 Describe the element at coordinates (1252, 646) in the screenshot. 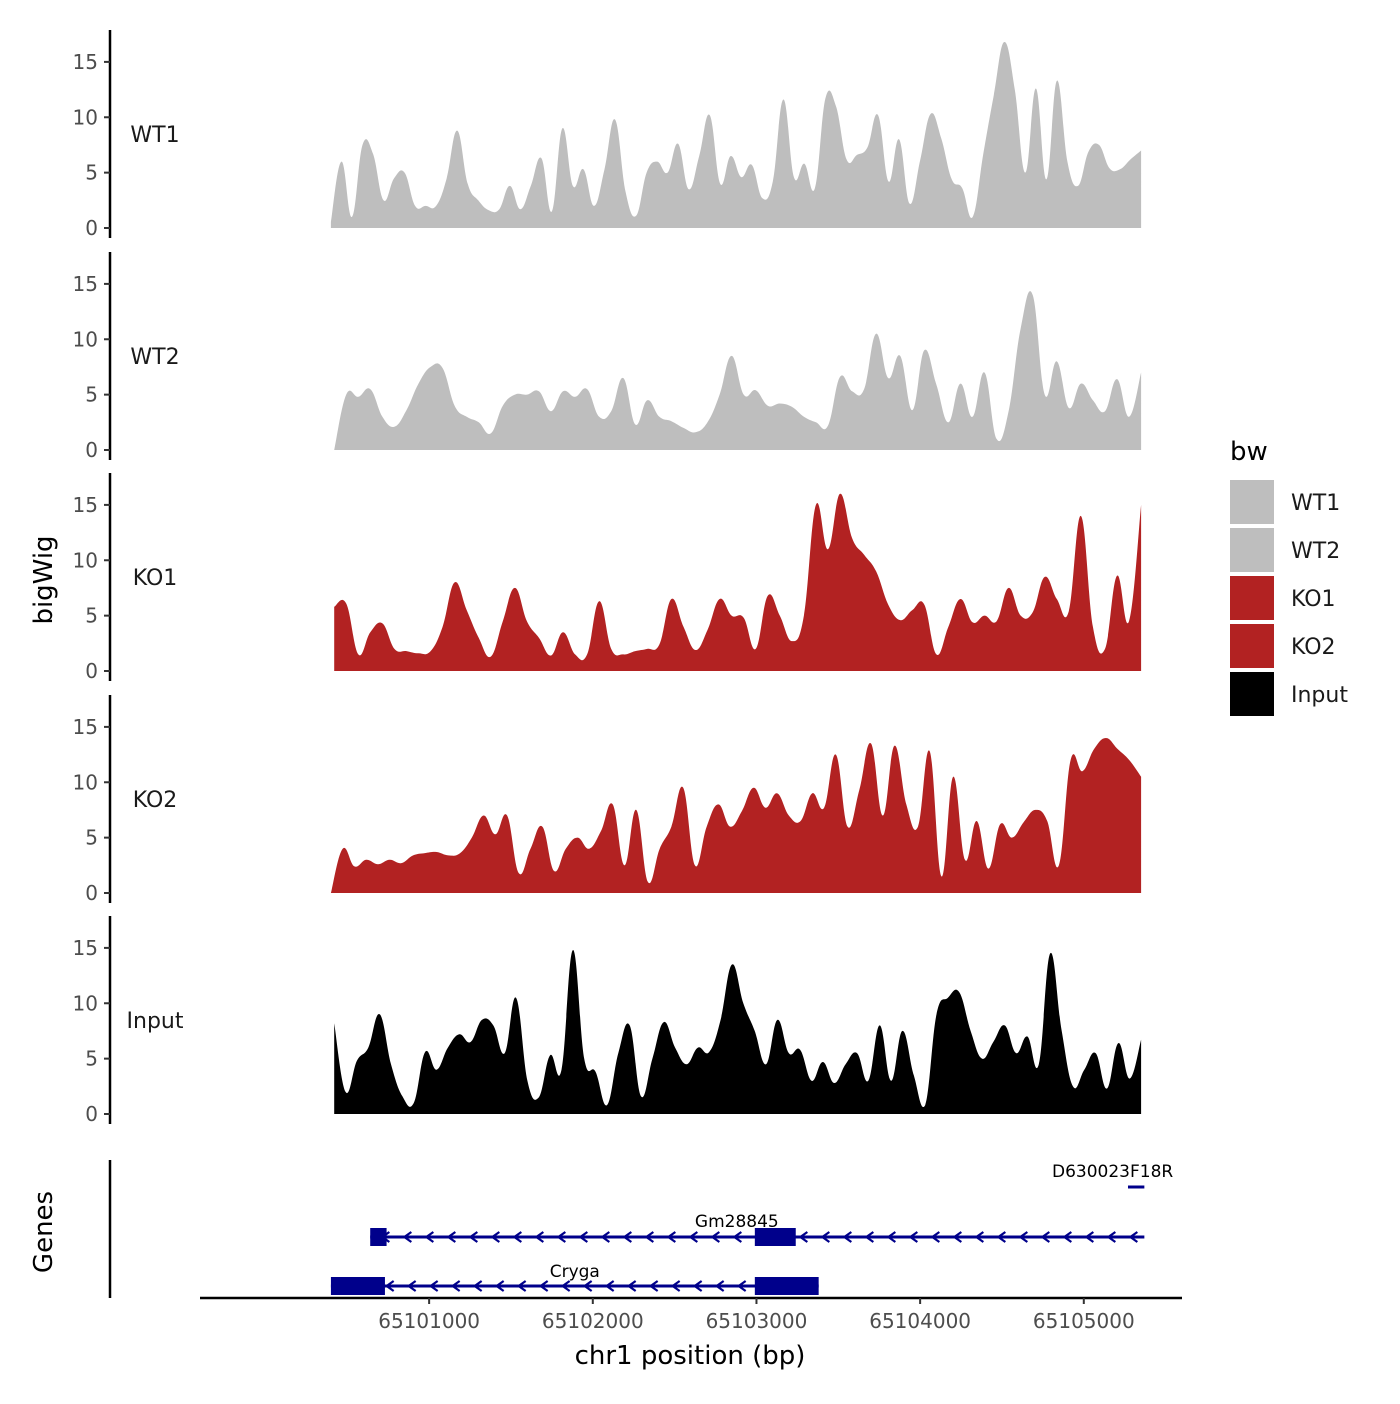

I see `legend-key-ko2` at that location.